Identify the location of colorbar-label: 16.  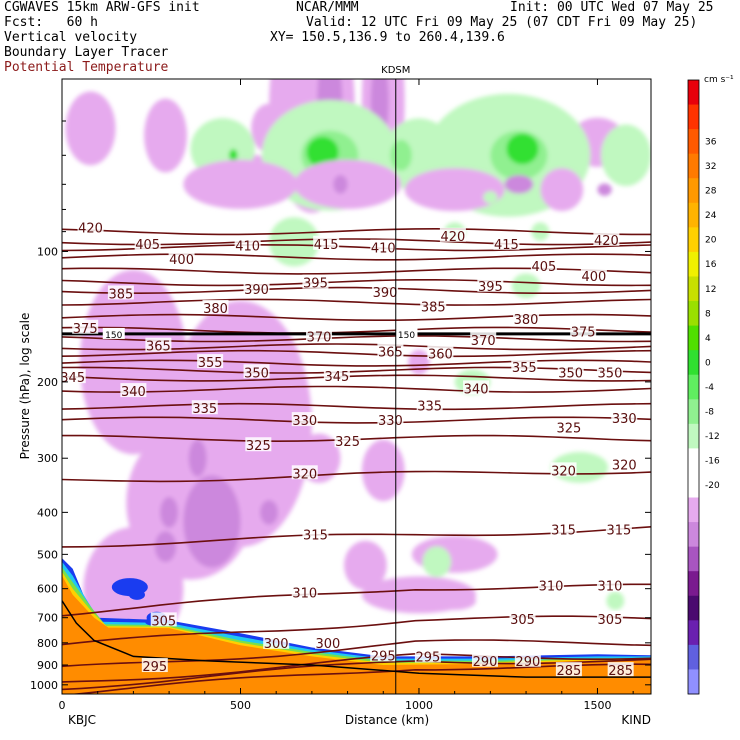
(711, 265).